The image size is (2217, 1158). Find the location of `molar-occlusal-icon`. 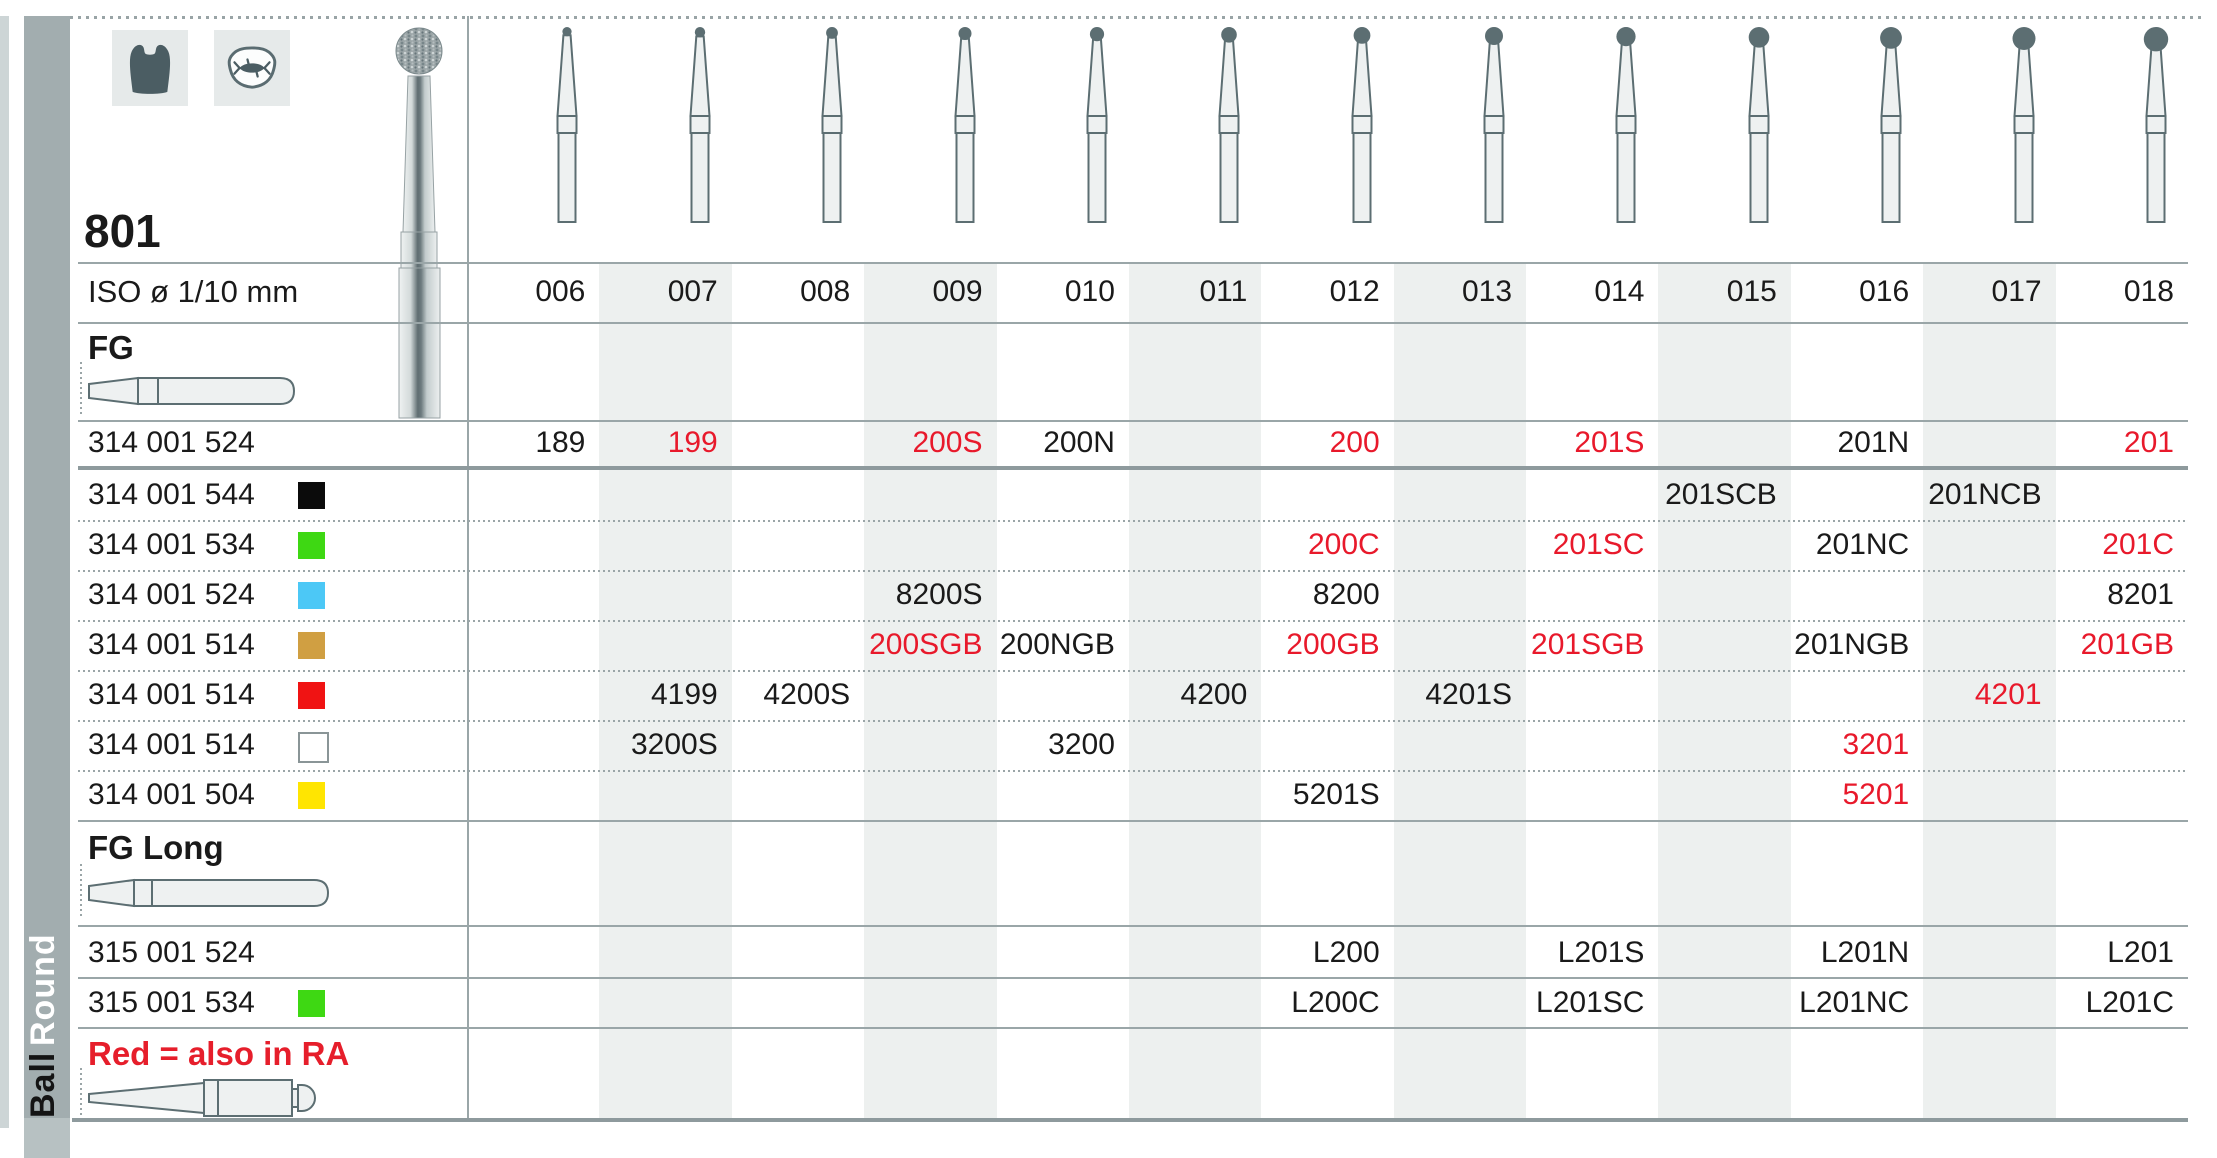

molar-occlusal-icon is located at coordinates (252, 67).